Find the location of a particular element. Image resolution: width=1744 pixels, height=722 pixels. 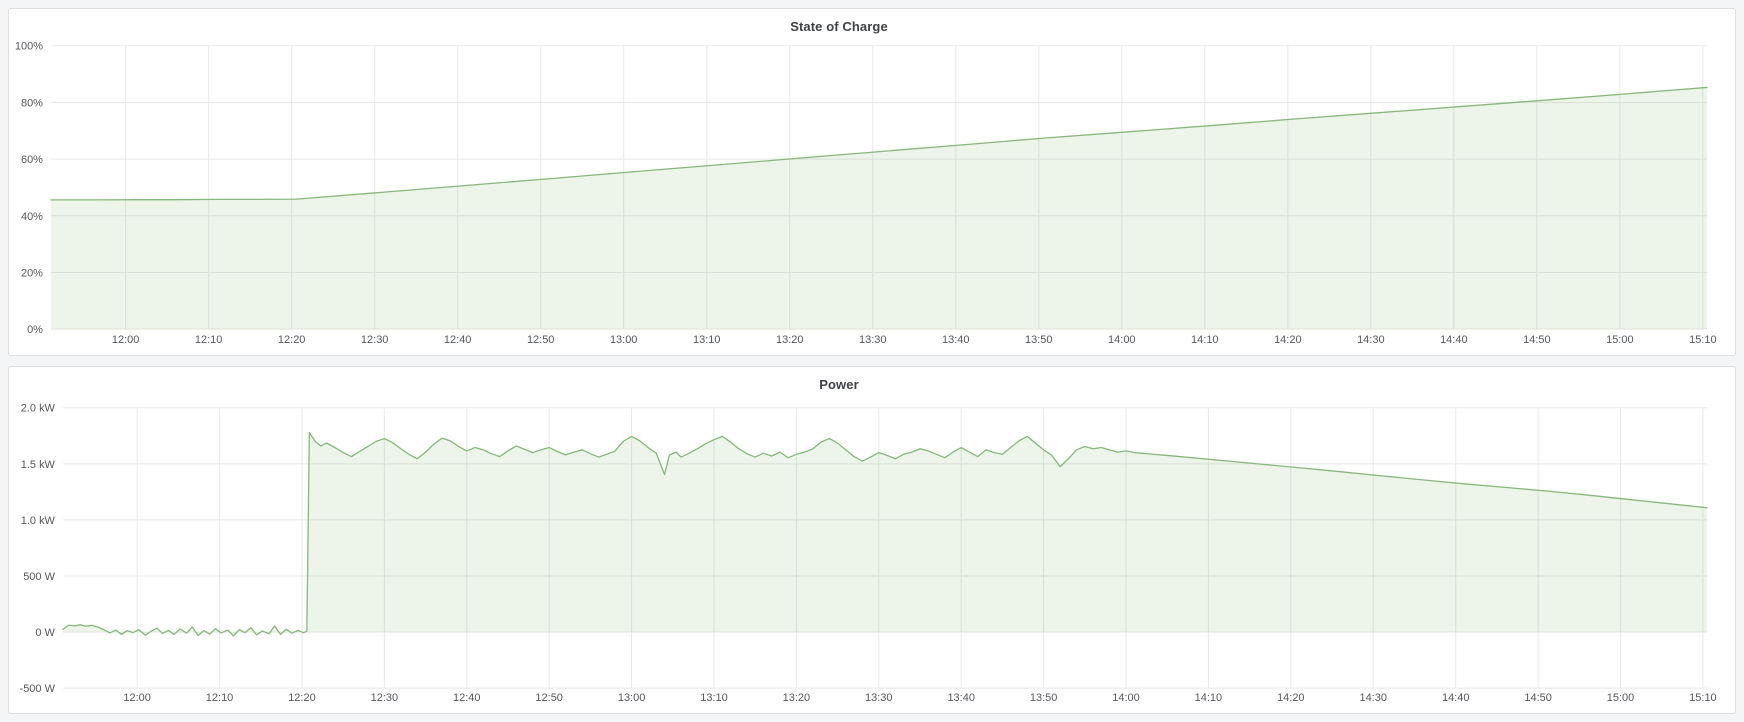

y-tick-label: 500 W is located at coordinates (39, 577).